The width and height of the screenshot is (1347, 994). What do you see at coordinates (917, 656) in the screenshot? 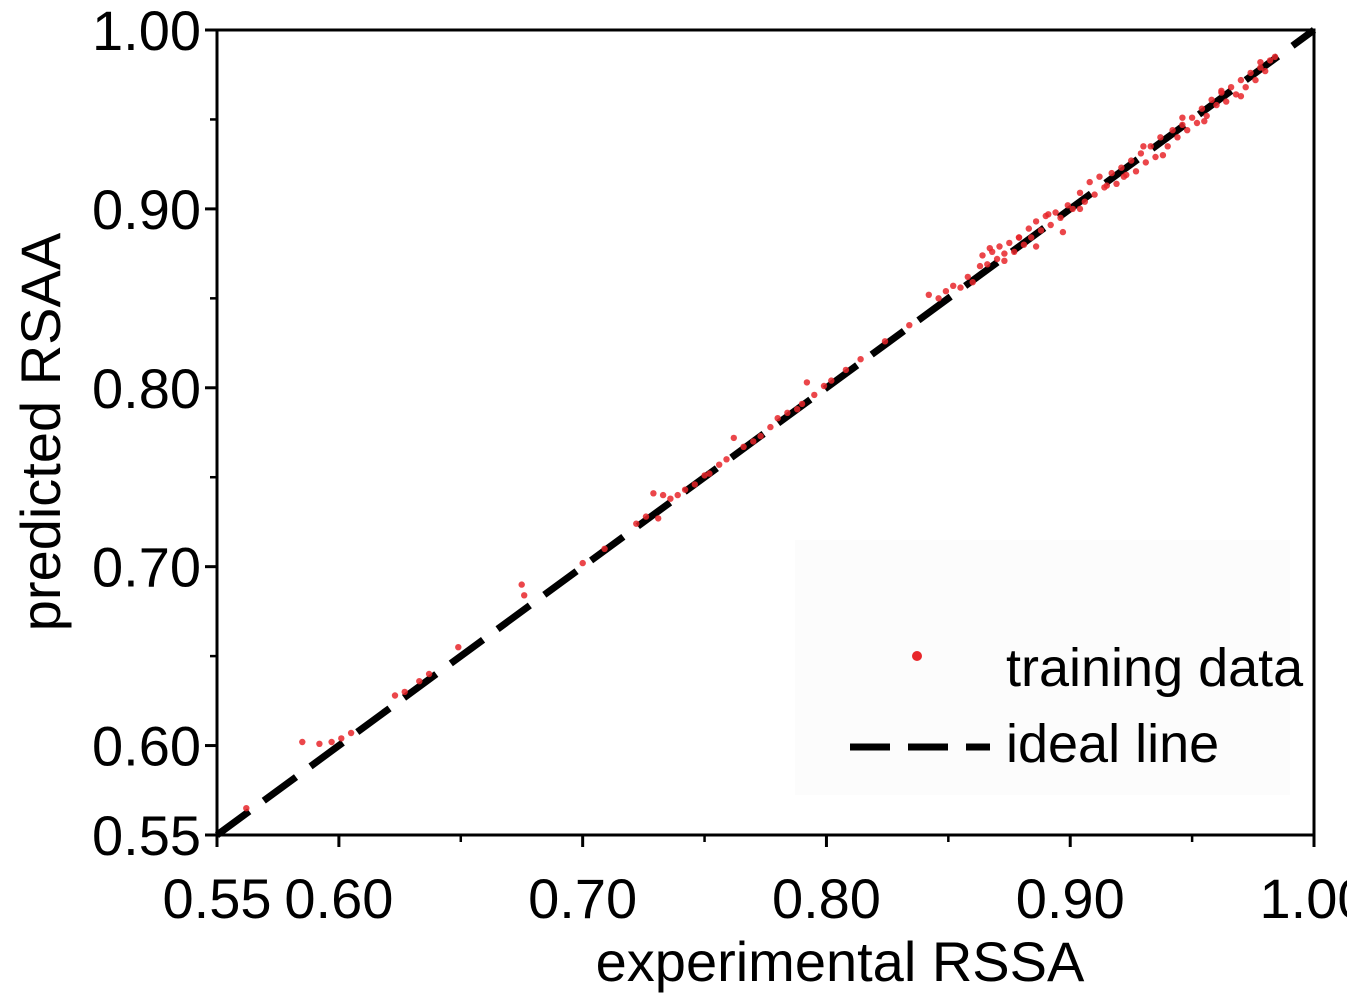
I see `legend-marker-training-data` at bounding box center [917, 656].